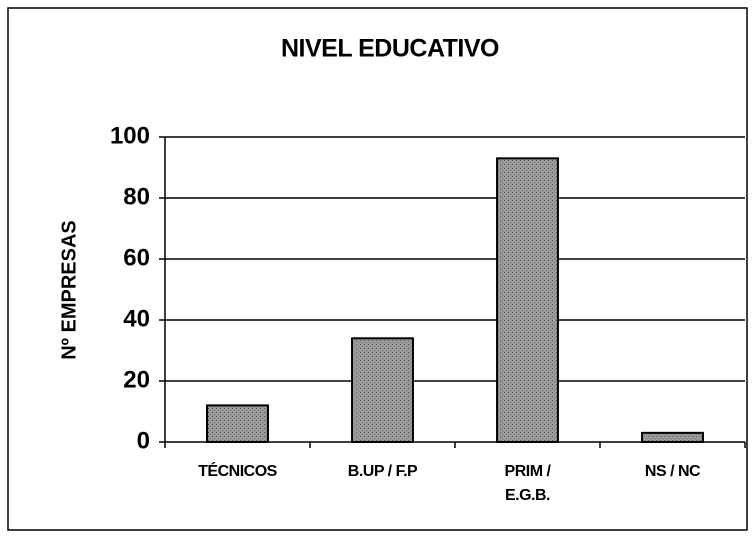 The height and width of the screenshot is (539, 756). Describe the element at coordinates (130, 135) in the screenshot. I see `y-tick-label: 100` at that location.